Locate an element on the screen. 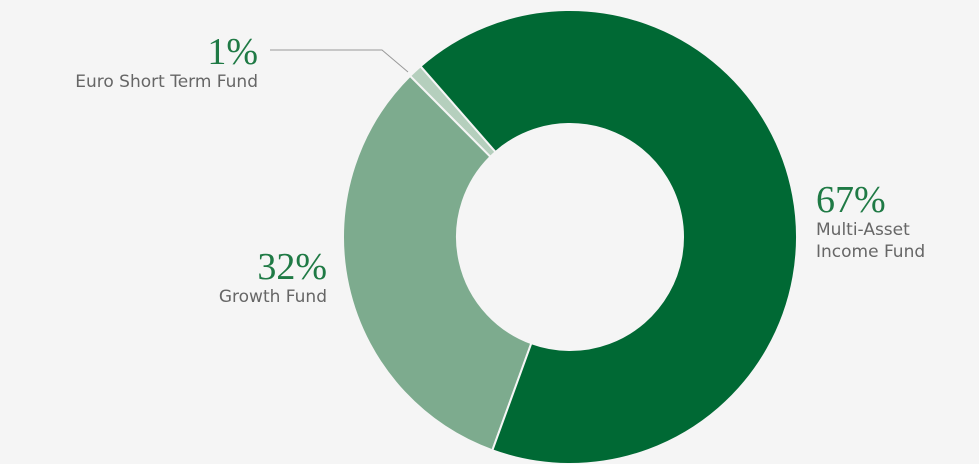 This screenshot has height=464, width=979. category-label: Multi-Asset Income Fund is located at coordinates (871, 241).